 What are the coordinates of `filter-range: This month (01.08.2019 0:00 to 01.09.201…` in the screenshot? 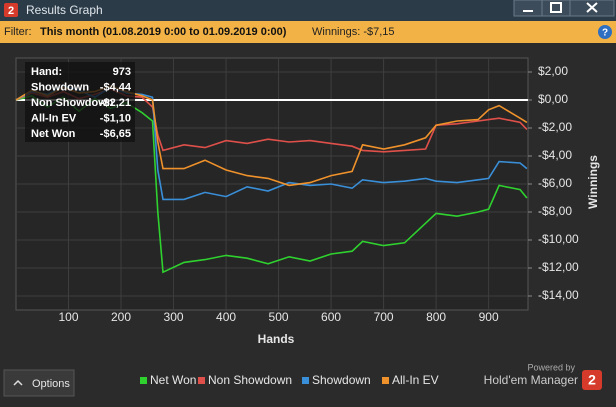 It's located at (163, 32).